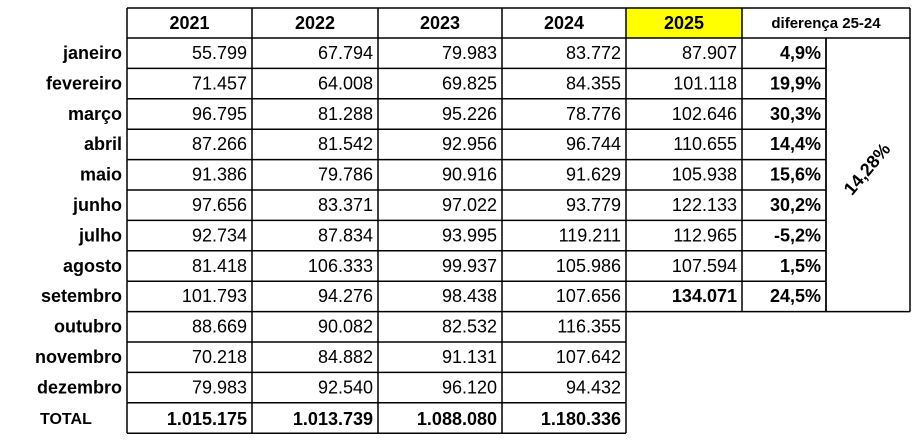 The image size is (914, 445). What do you see at coordinates (219, 53) in the screenshot?
I see `value-cell: 55.799` at bounding box center [219, 53].